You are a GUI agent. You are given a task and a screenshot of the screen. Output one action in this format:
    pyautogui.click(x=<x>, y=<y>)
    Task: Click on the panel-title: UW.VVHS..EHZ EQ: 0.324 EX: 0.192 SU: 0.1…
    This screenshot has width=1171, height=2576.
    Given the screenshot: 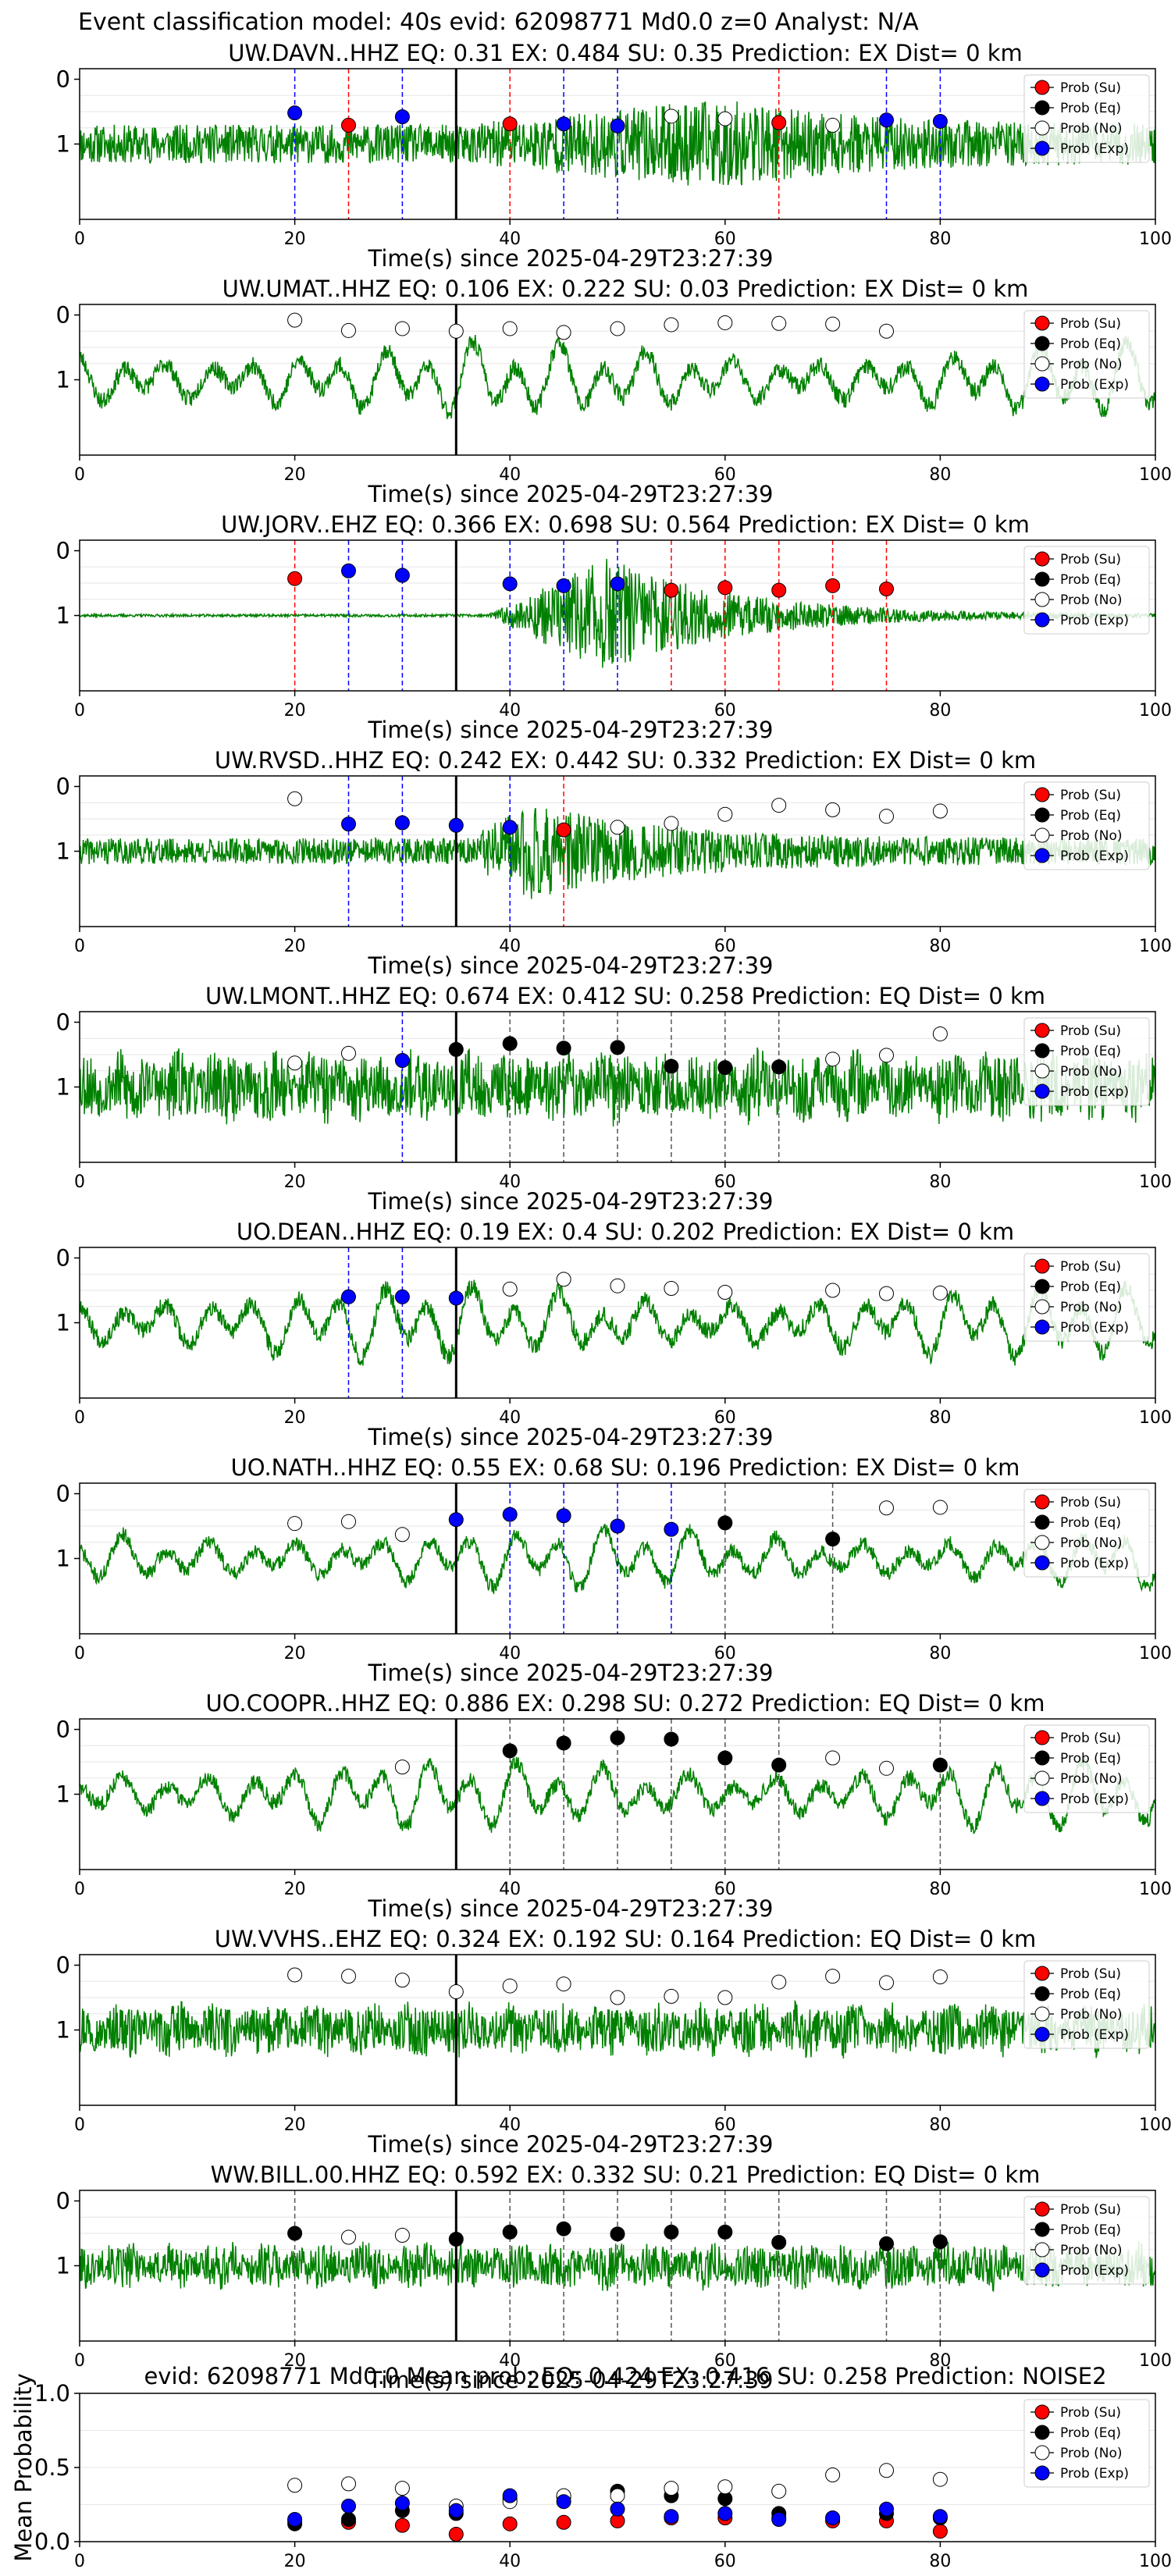 What is the action you would take?
    pyautogui.click(x=626, y=1939)
    